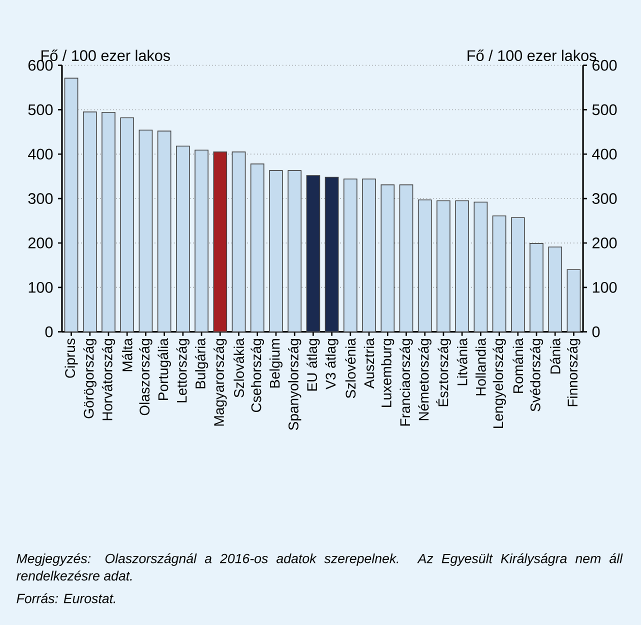 This screenshot has width=641, height=625. I want to click on x-tick-label: Hollandia, so click(481, 367).